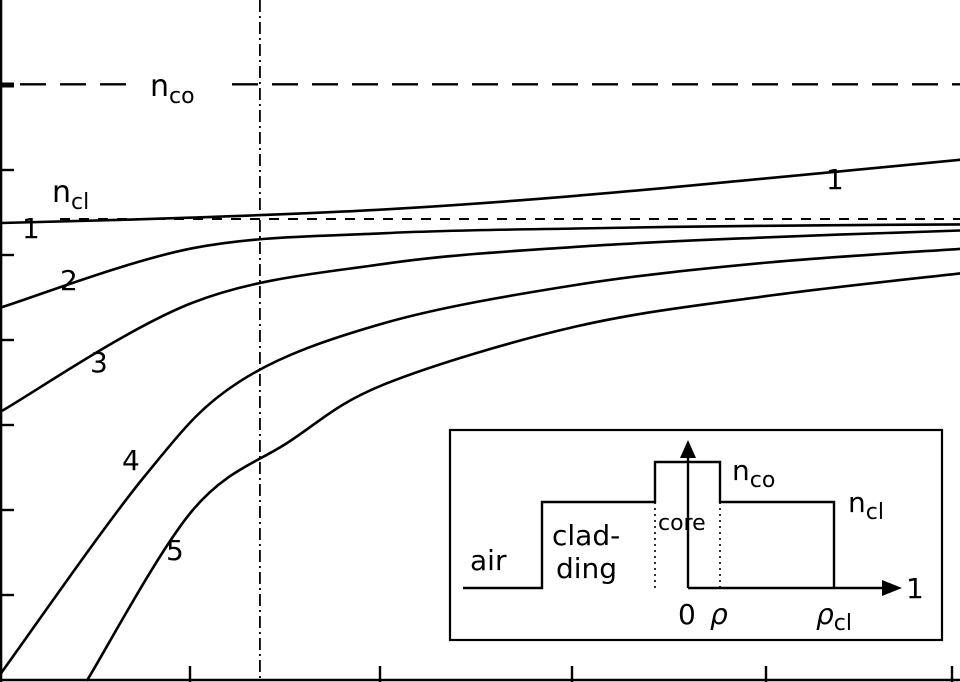  Describe the element at coordinates (70, 195) in the screenshot. I see `n-cl-label: ncl` at that location.